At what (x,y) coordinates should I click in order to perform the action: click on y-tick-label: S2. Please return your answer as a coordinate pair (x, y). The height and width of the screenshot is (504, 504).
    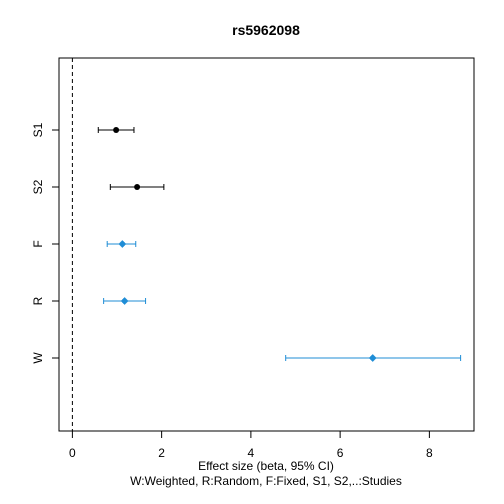
    Looking at the image, I should click on (38, 186).